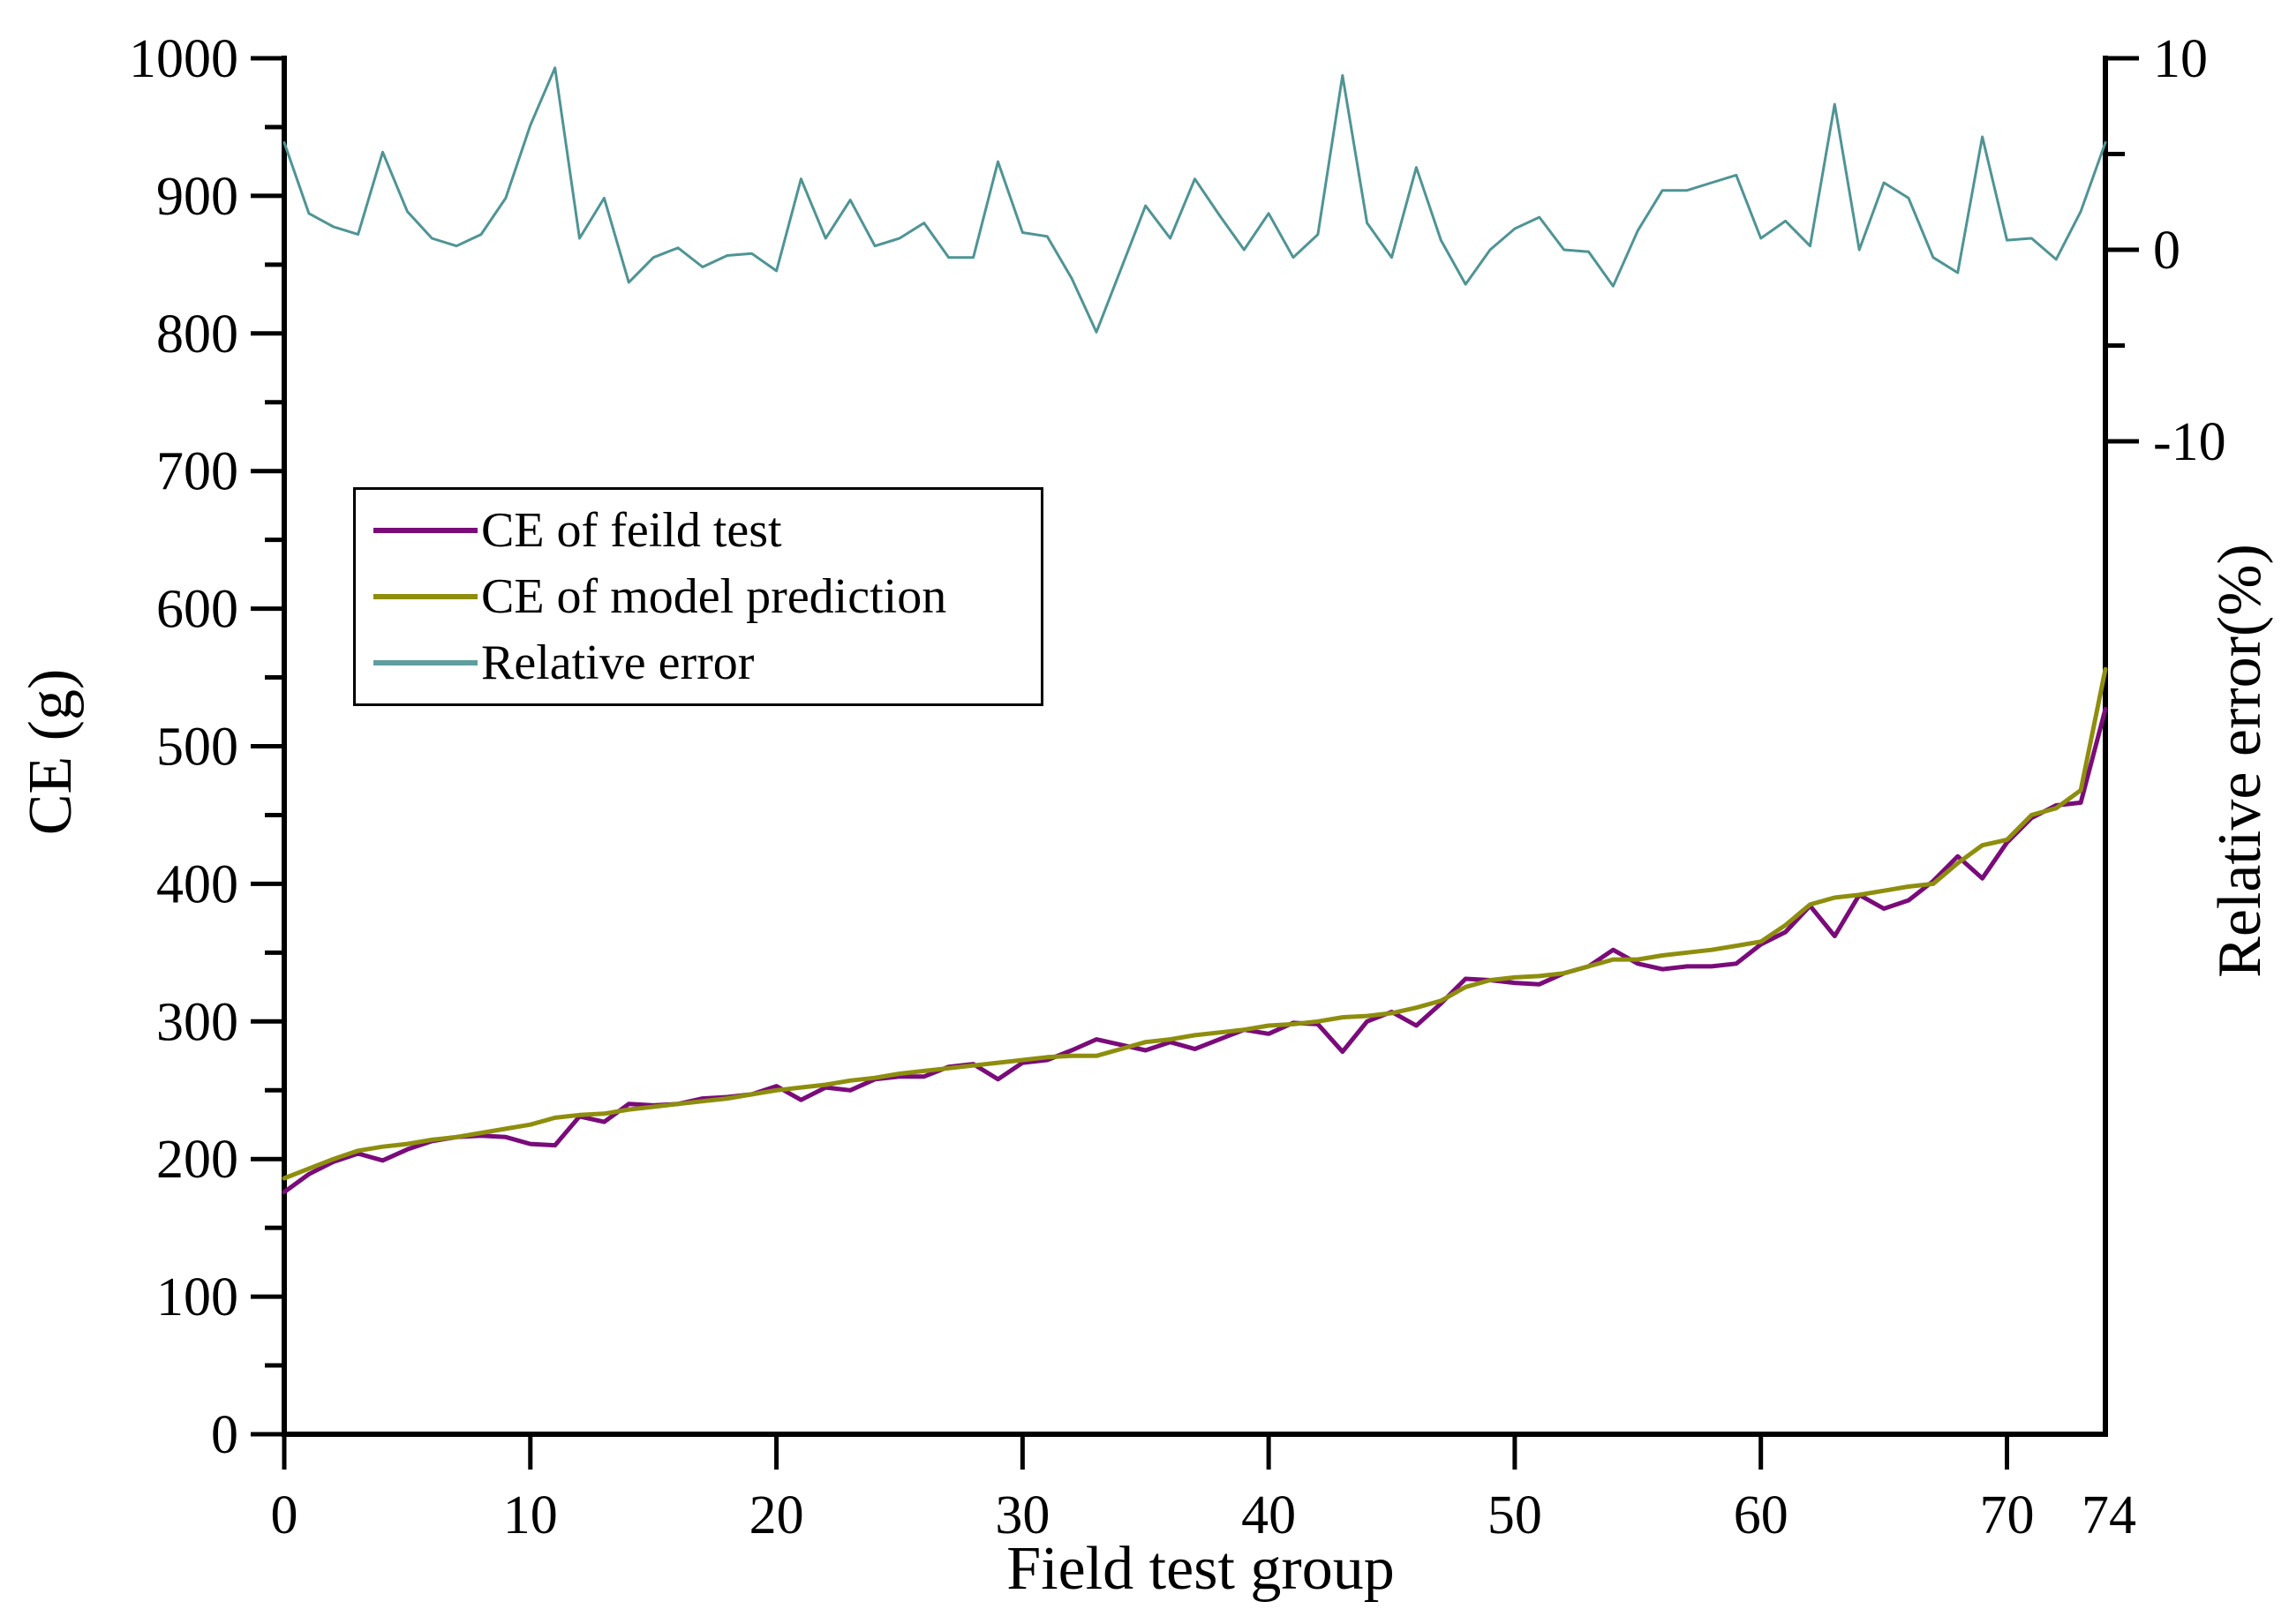  What do you see at coordinates (1194, 200) in the screenshot?
I see `series-line-relative-error` at bounding box center [1194, 200].